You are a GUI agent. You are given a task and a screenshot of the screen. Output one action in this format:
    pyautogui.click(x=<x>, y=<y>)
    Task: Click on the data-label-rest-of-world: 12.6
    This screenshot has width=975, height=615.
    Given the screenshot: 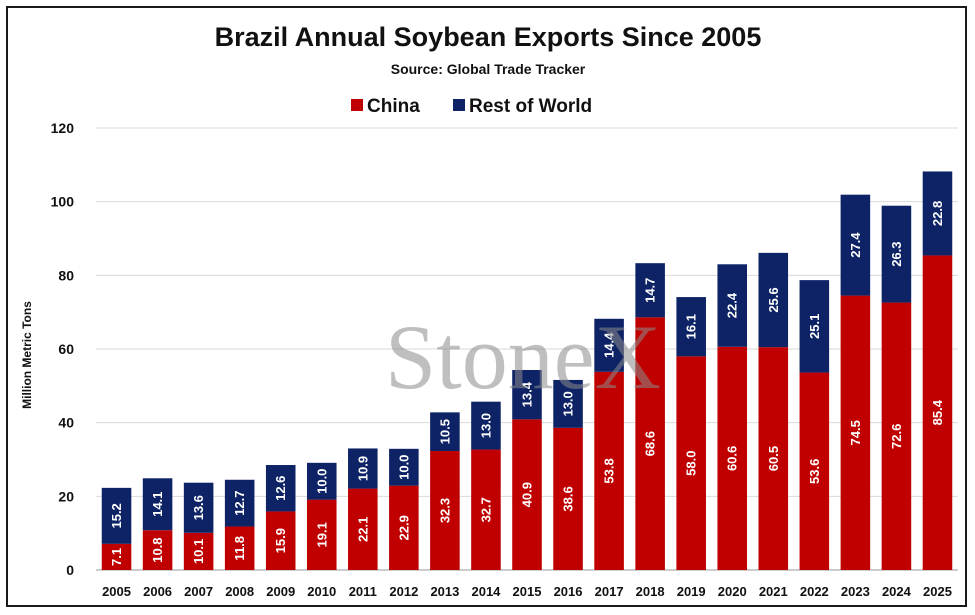 What is the action you would take?
    pyautogui.click(x=280, y=488)
    